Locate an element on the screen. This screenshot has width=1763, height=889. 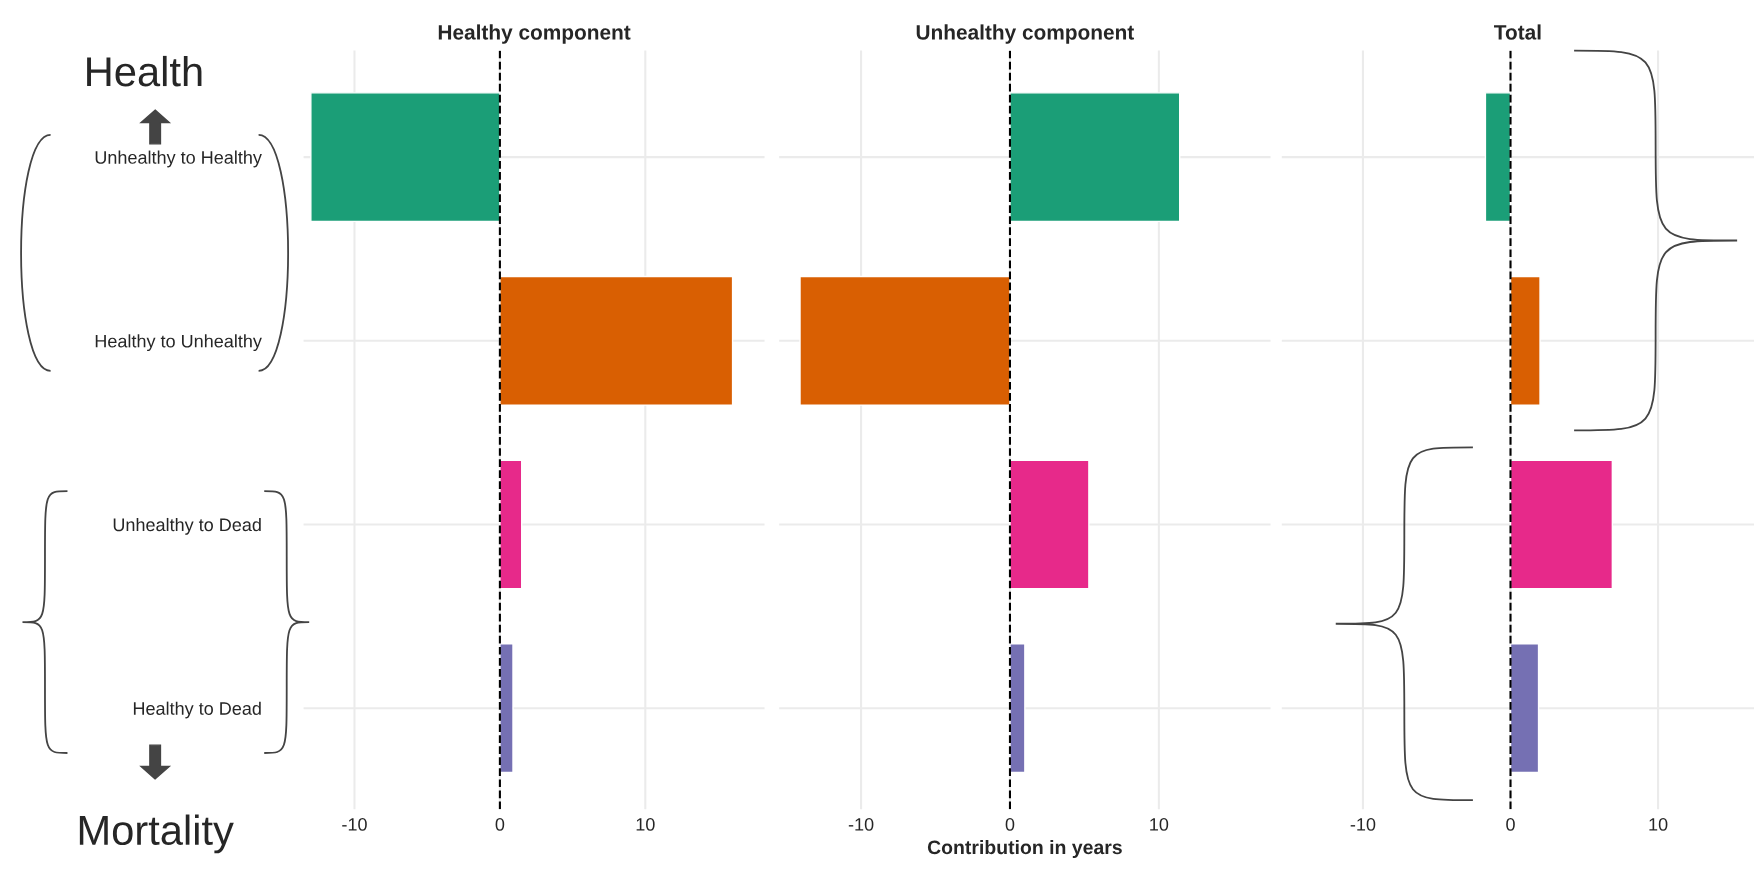
y-tick-label: Healthy to Unhealthy is located at coordinates (178, 343).